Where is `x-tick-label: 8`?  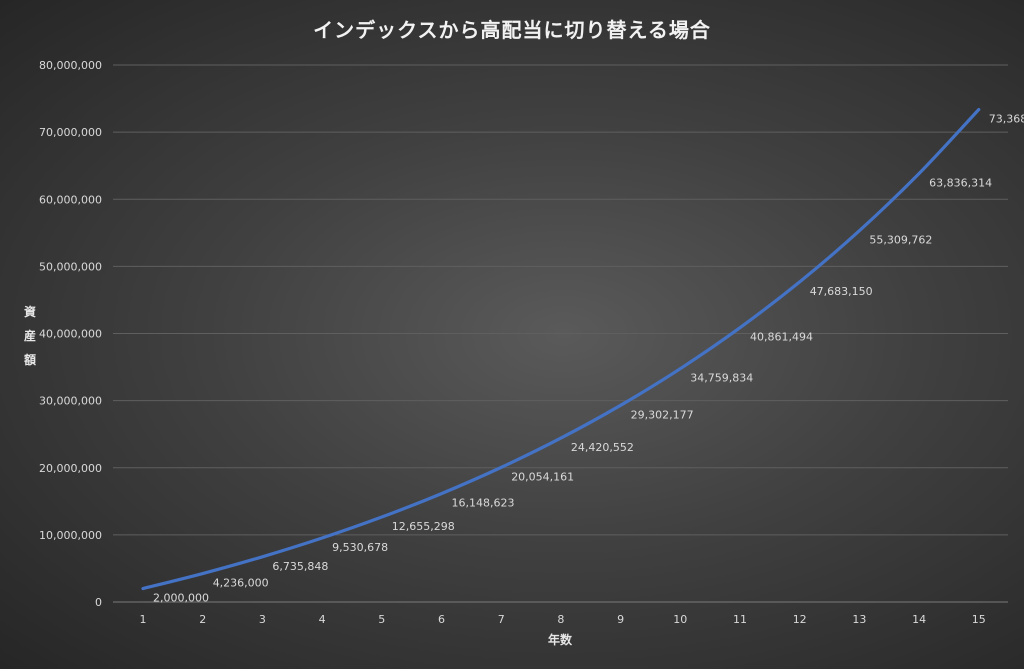 x-tick-label: 8 is located at coordinates (560, 619).